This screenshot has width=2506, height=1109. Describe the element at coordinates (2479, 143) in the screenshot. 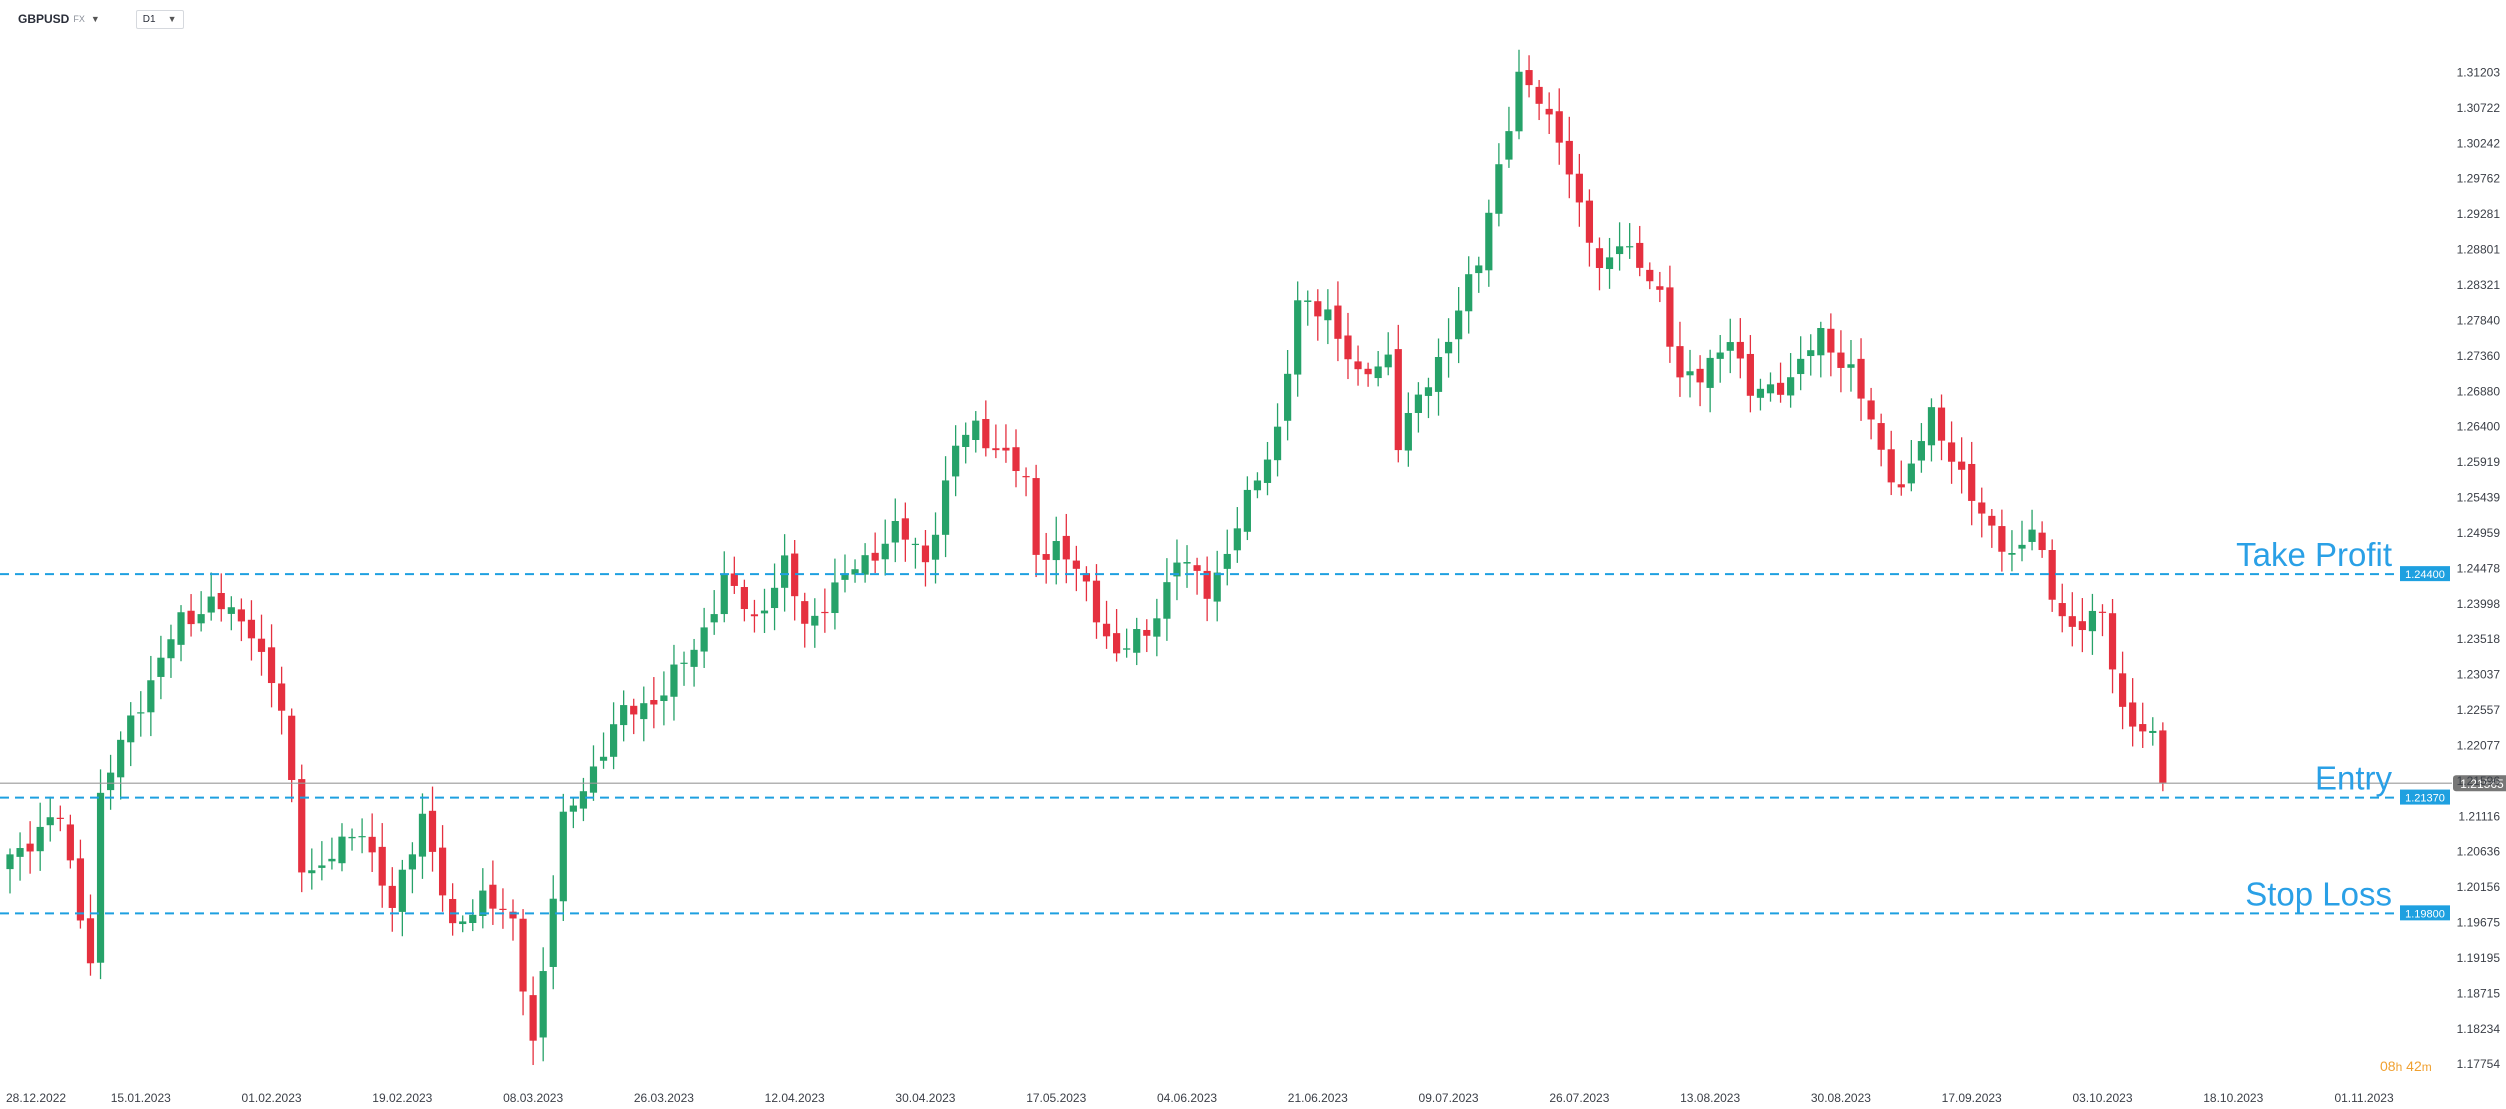

I see `y-tick-label: 1.30242` at that location.